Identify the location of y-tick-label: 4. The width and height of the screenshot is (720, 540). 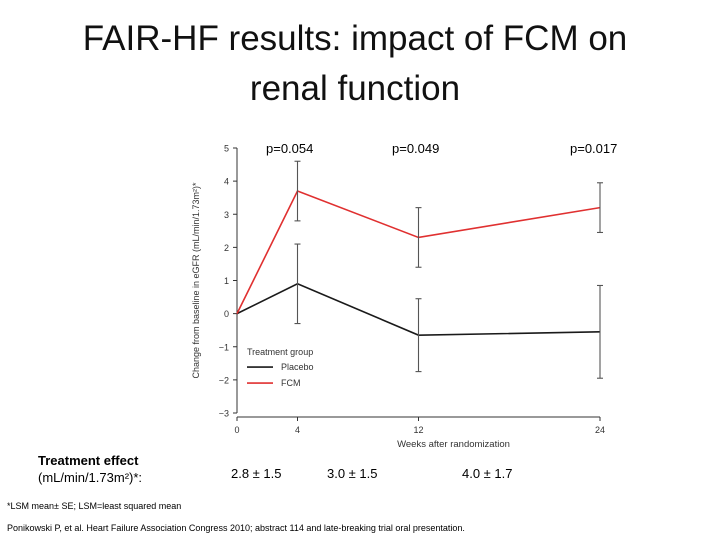
(226, 182).